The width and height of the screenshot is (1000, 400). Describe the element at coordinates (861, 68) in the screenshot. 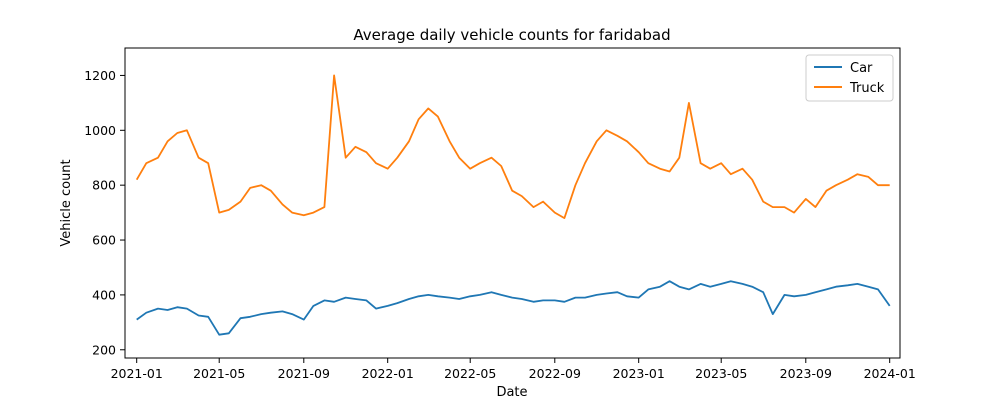

I see `legend-label-car: Car` at that location.